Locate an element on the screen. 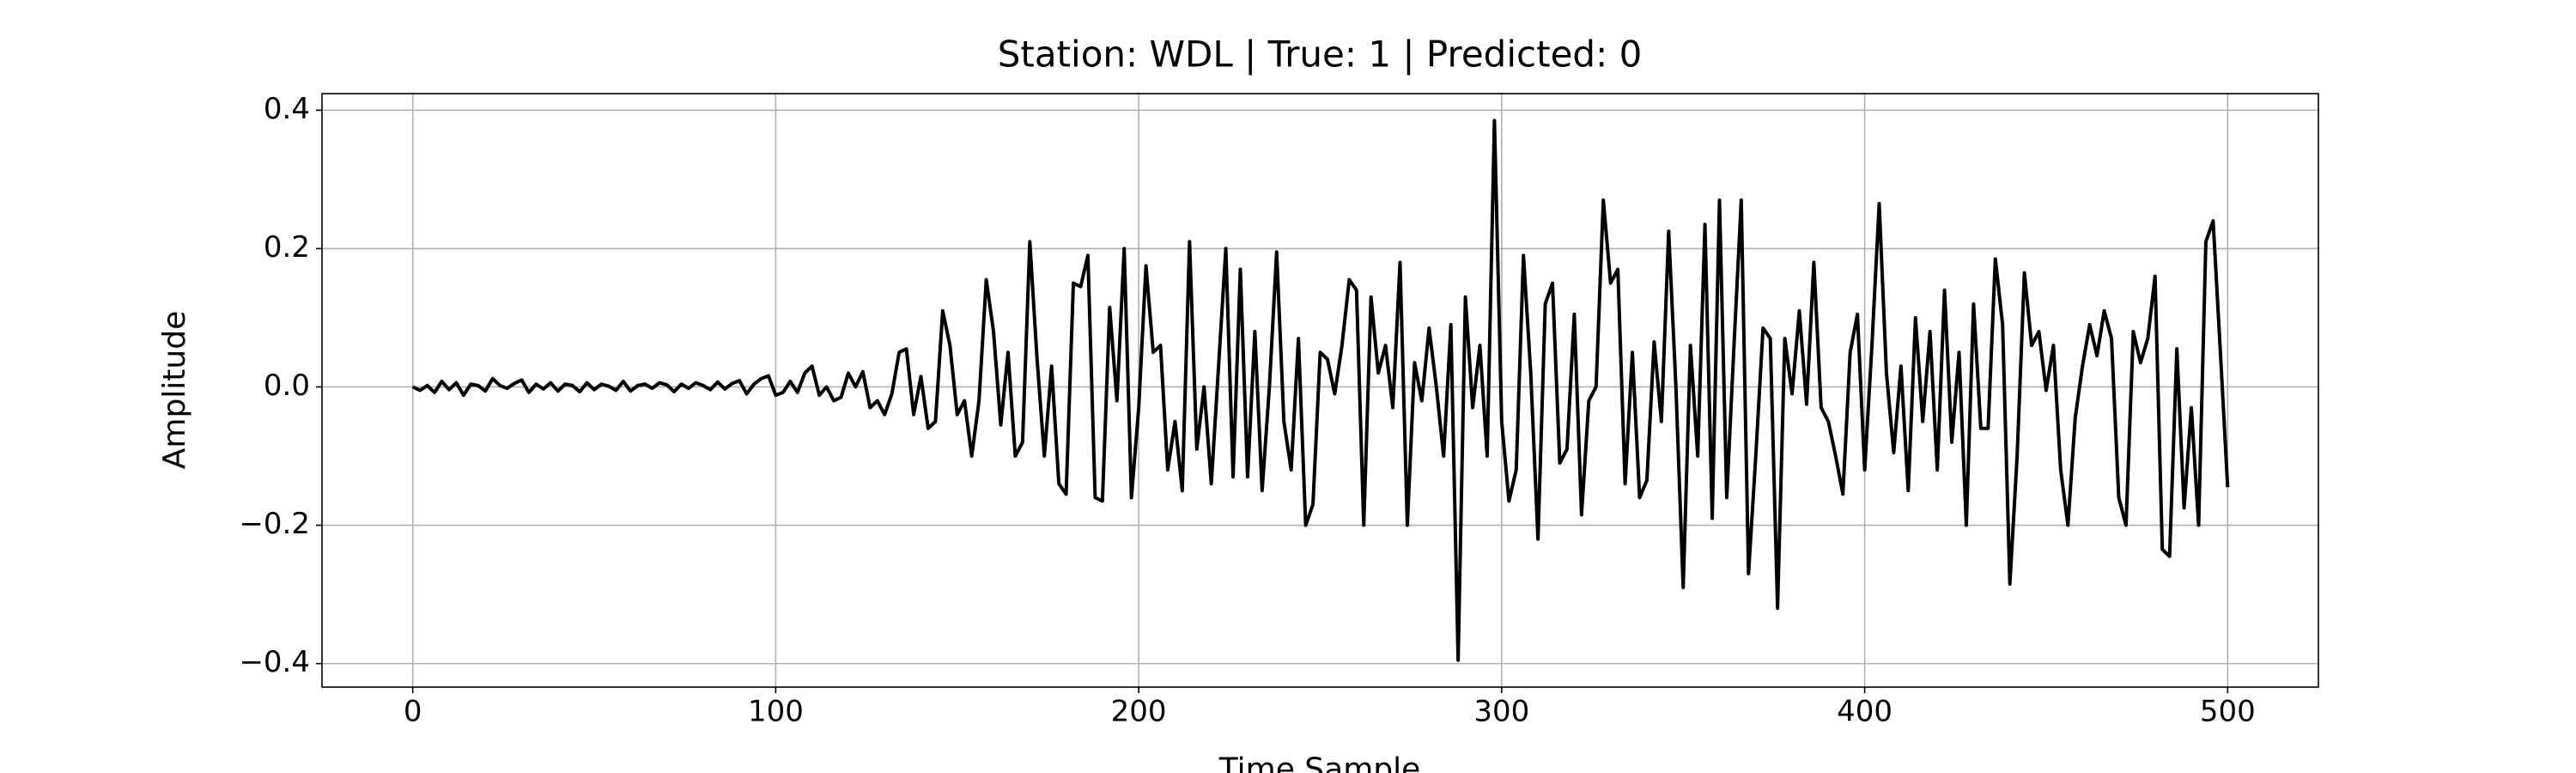 This screenshot has height=773, width=2576. x-axis-label: Time Sample is located at coordinates (1319, 762).